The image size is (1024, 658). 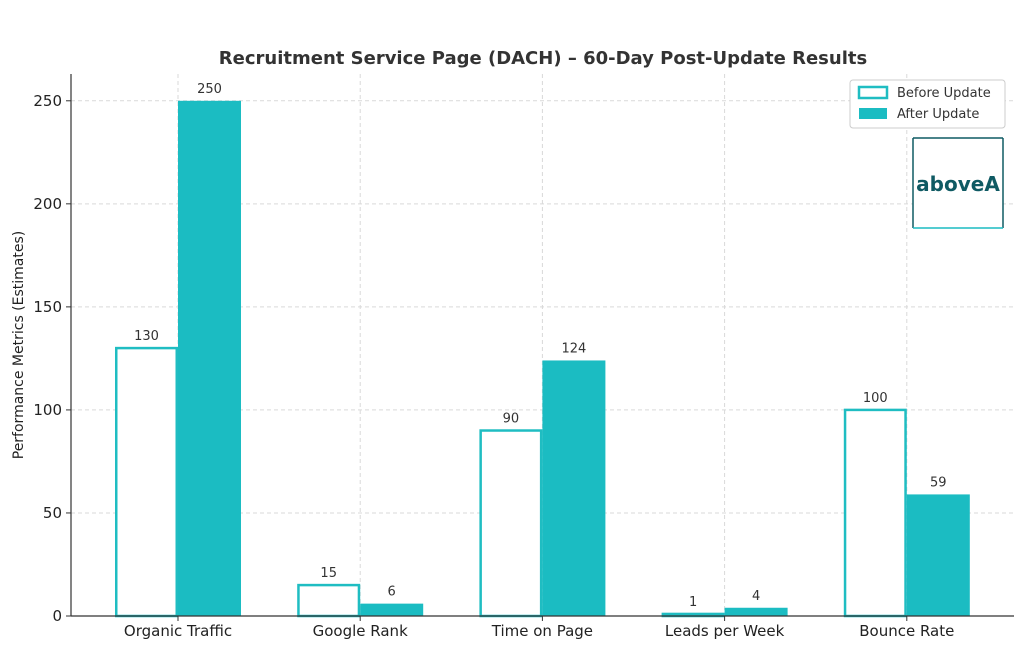 I want to click on data-label-after: 124, so click(x=573, y=348).